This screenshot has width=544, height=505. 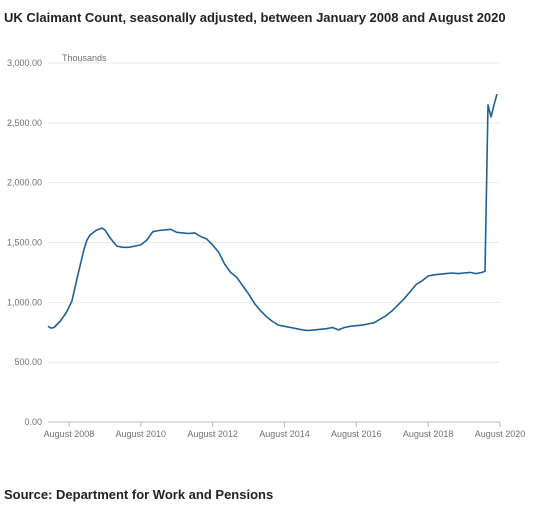 I want to click on y-tick-label: 0.00, so click(x=33, y=422).